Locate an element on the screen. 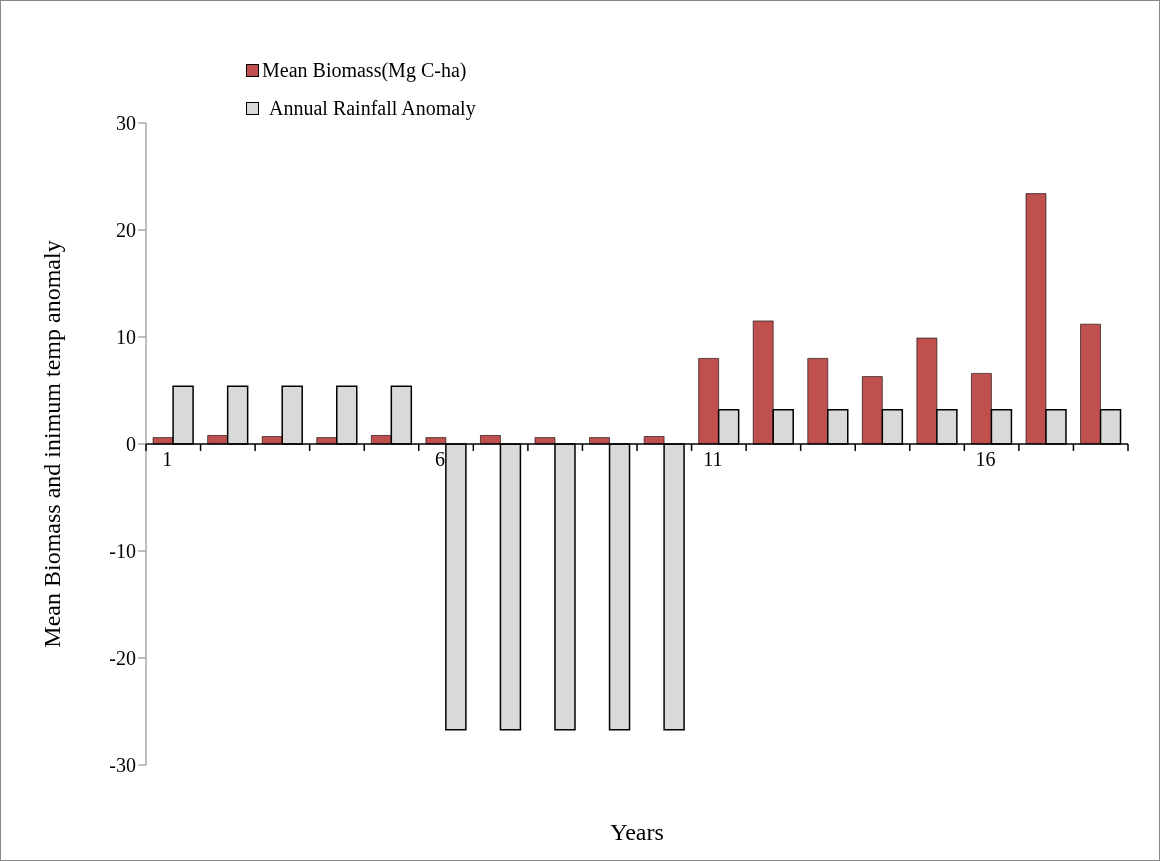 The width and height of the screenshot is (1160, 861). y-tick-label: -30 is located at coordinates (122, 765).